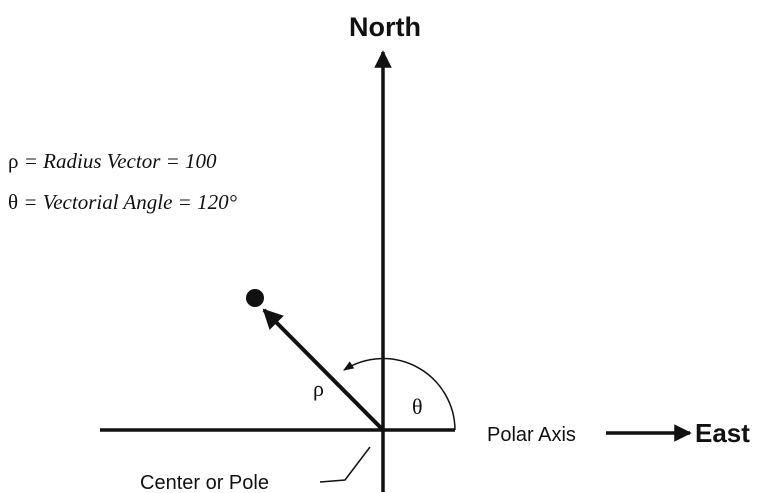 This screenshot has height=493, width=766. I want to click on legend-item: θ = Vectorial Angle = 120°, so click(123, 202).